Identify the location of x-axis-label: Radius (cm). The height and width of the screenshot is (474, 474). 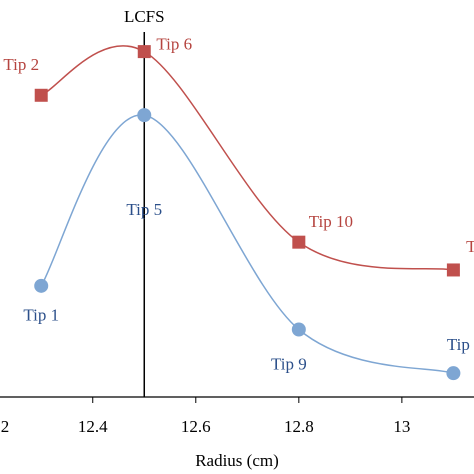
(237, 460).